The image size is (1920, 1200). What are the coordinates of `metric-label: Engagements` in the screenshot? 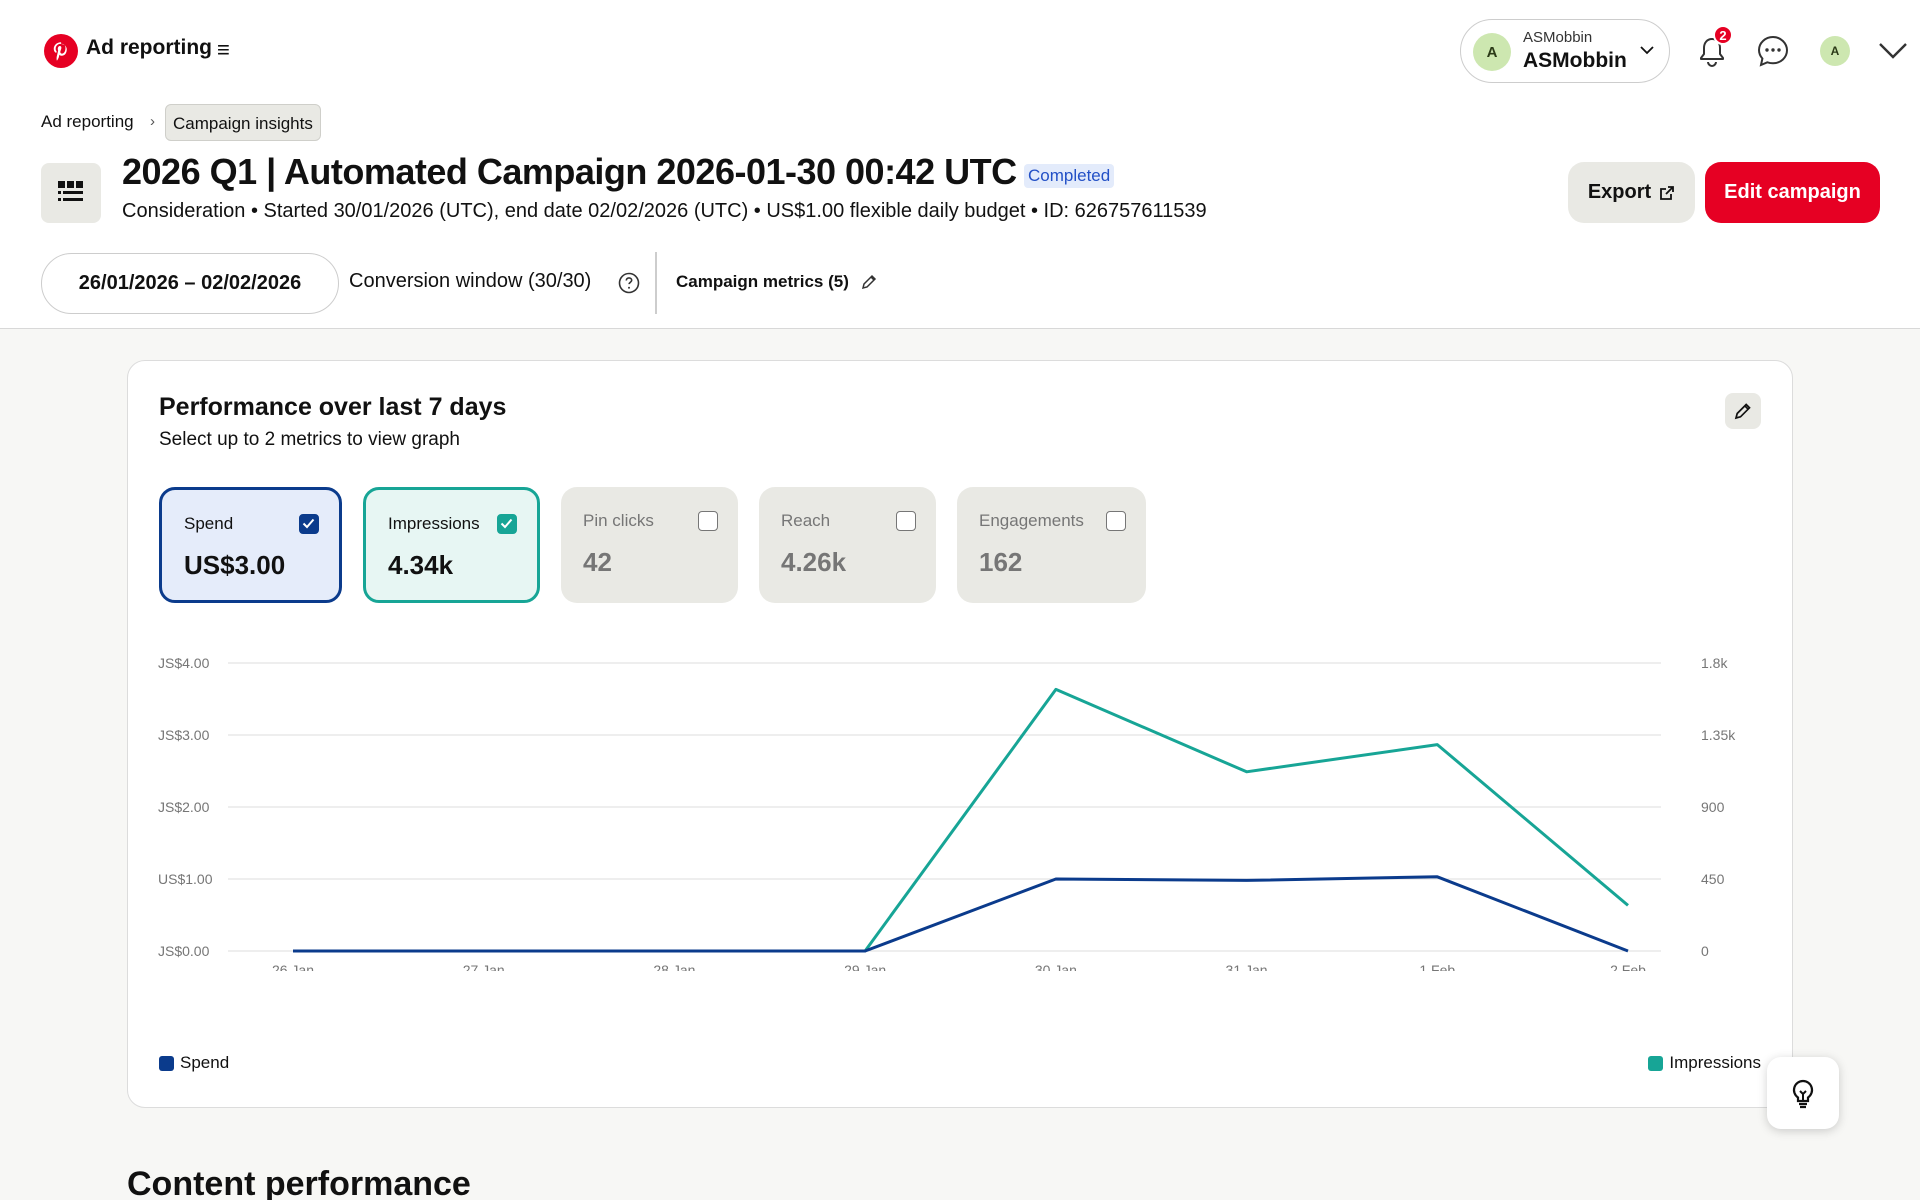 It's located at (1031, 520).